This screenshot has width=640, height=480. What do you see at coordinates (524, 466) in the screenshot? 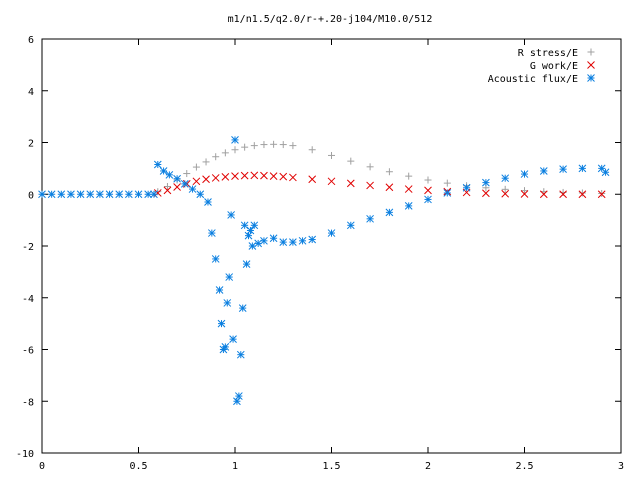
I see `x-tick-label: 2.5` at bounding box center [524, 466].